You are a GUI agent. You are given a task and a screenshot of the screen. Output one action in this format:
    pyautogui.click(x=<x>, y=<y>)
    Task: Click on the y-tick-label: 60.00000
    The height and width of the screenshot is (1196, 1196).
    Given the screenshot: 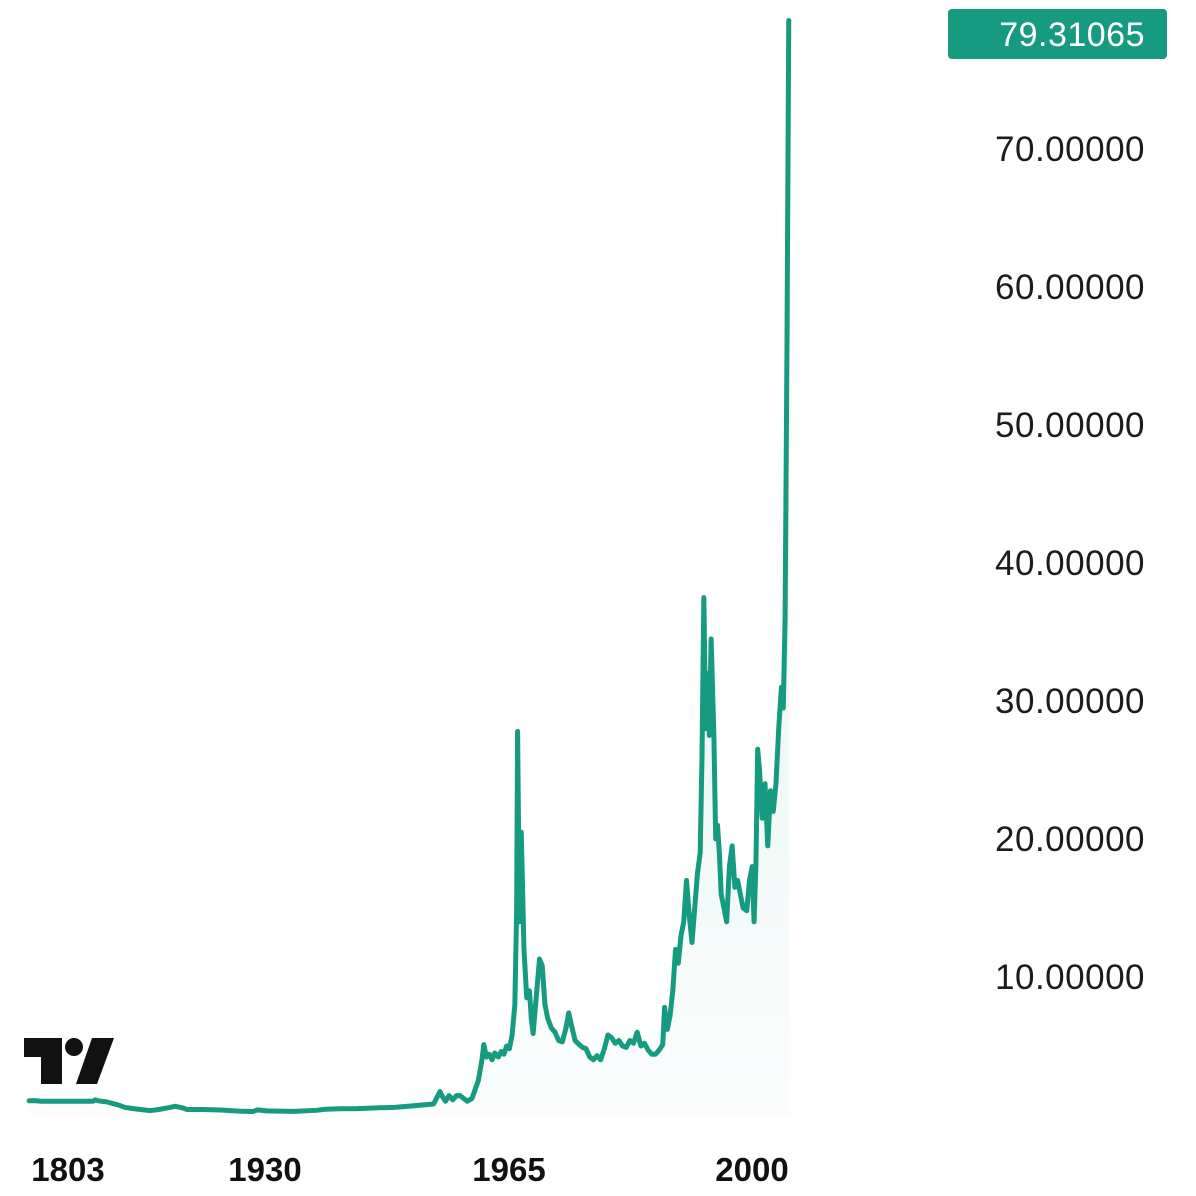 What is the action you would take?
    pyautogui.click(x=1070, y=287)
    